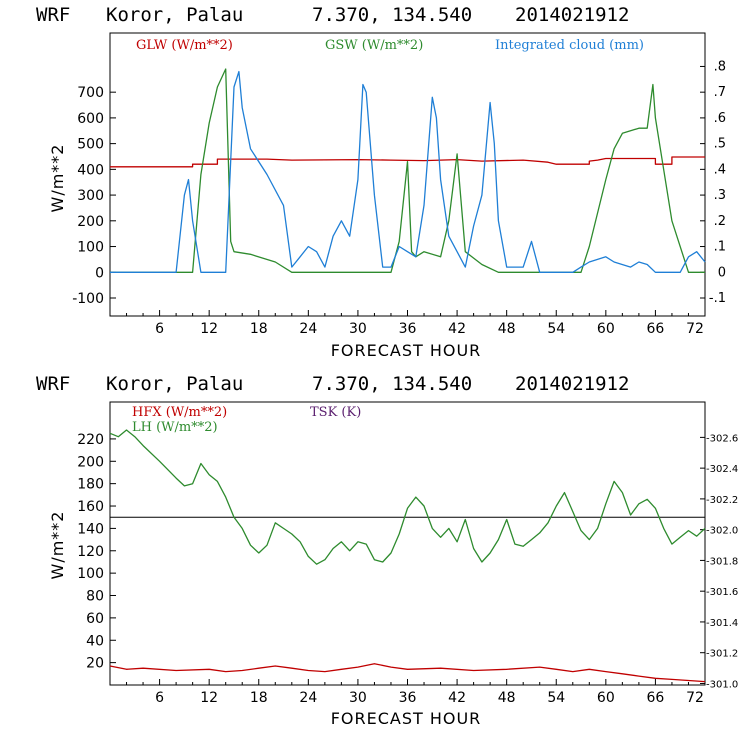 The width and height of the screenshot is (740, 740). What do you see at coordinates (90, 529) in the screenshot?
I see `y-tick-label: 140` at bounding box center [90, 529].